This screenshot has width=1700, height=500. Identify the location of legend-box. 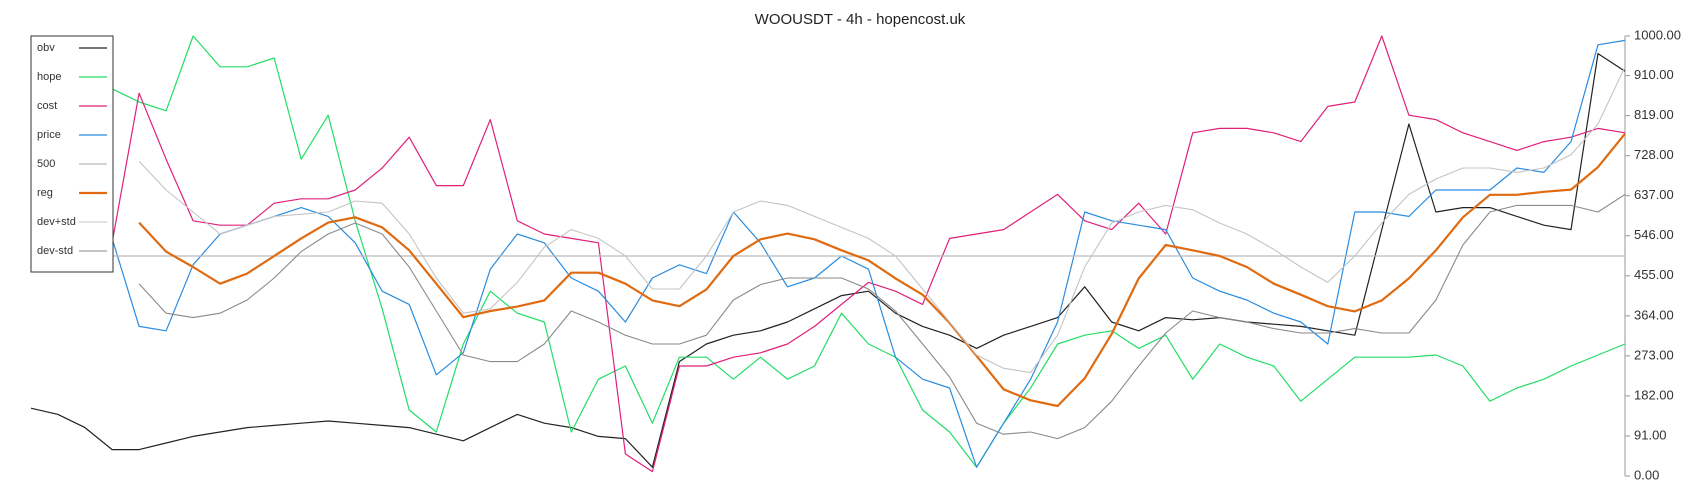
(72, 154).